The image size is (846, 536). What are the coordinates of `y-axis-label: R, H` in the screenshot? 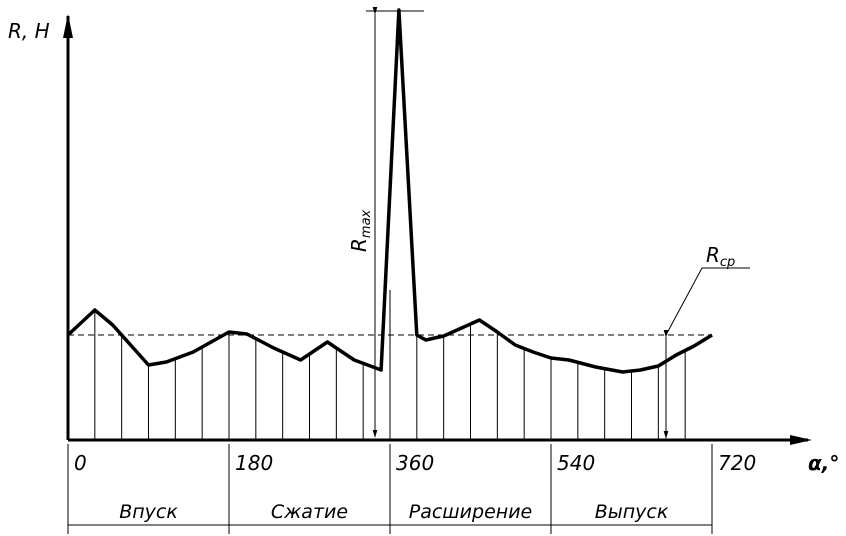 It's located at (29, 31).